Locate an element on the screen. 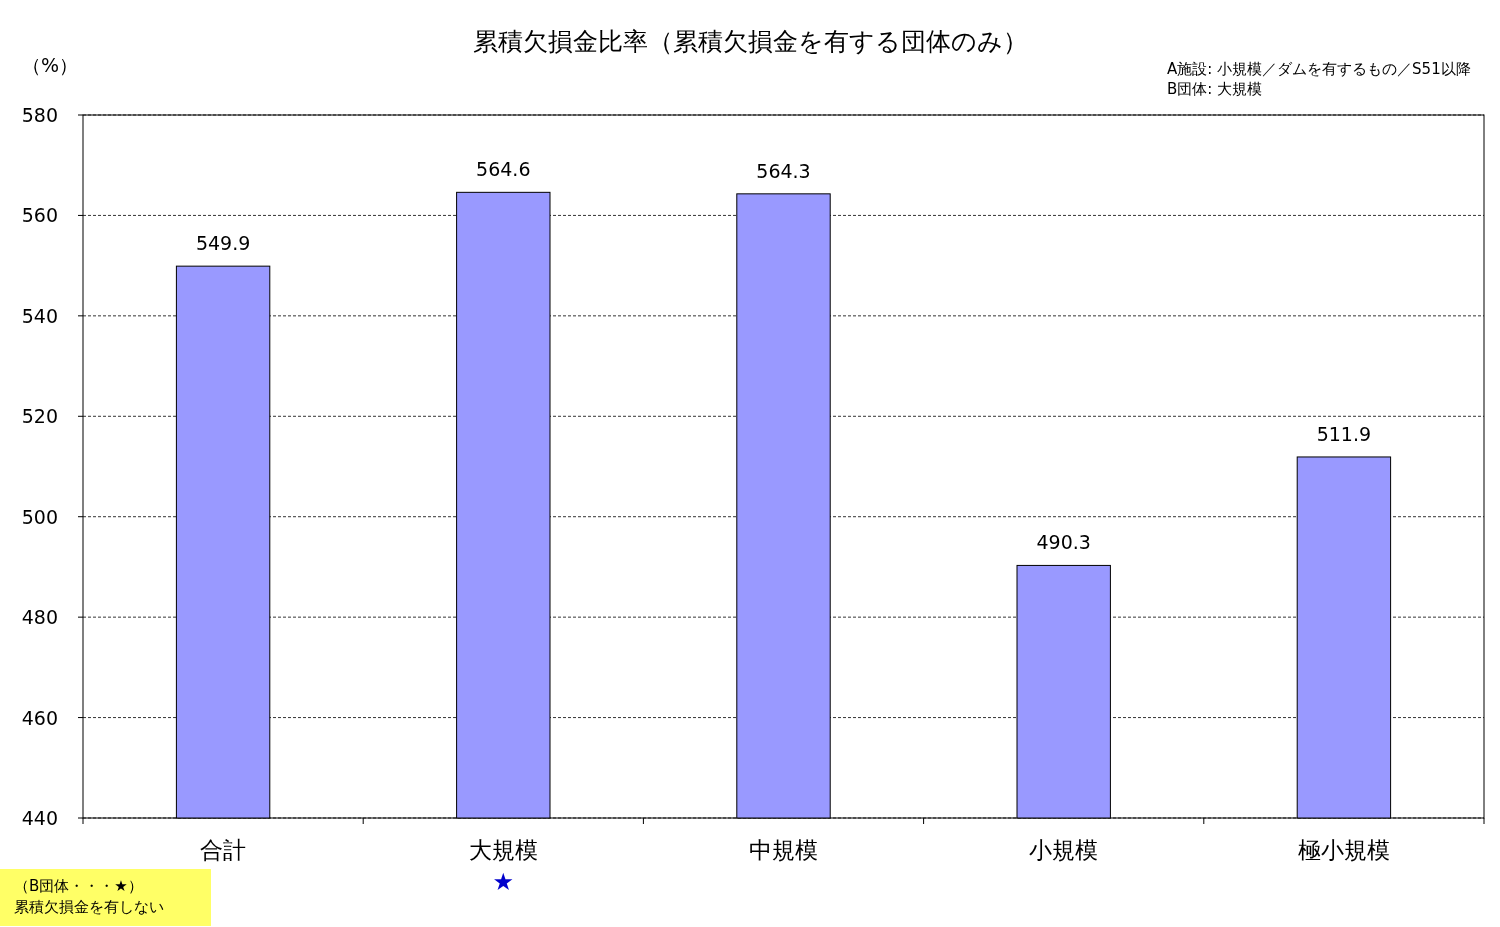 This screenshot has height=927, width=1500. text: （B団体・・・★） is located at coordinates (78, 886).